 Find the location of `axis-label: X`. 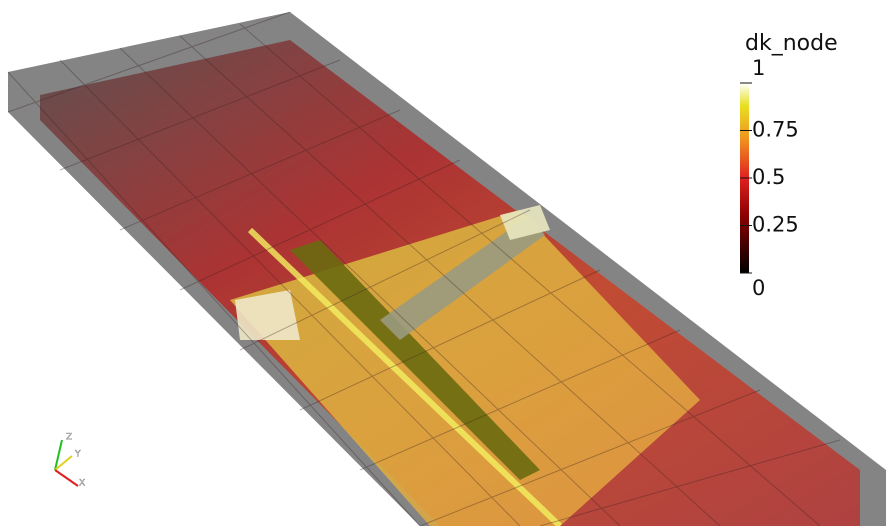

axis-label: X is located at coordinates (82, 484).